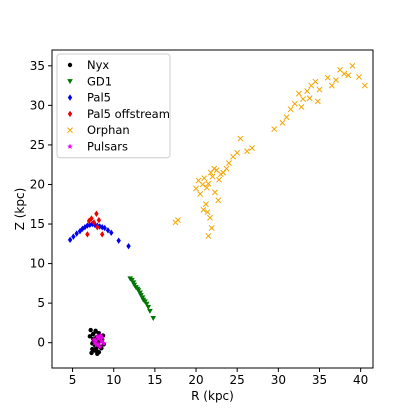  What do you see at coordinates (37, 184) in the screenshot?
I see `y-tick-label: 20` at bounding box center [37, 184].